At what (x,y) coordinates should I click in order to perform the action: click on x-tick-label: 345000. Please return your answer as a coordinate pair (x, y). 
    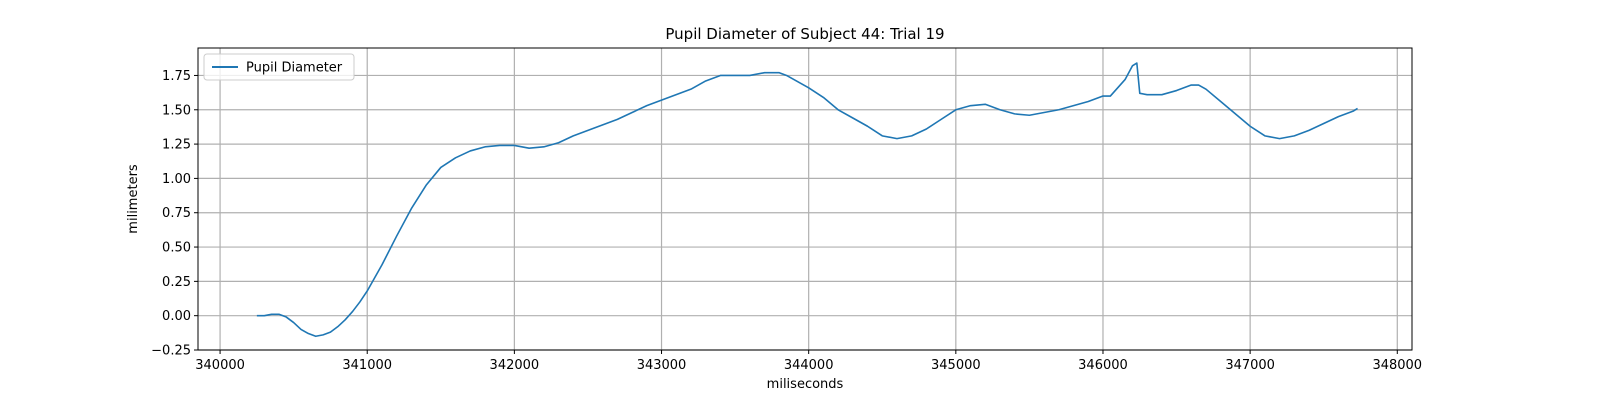
    Looking at the image, I should click on (956, 365).